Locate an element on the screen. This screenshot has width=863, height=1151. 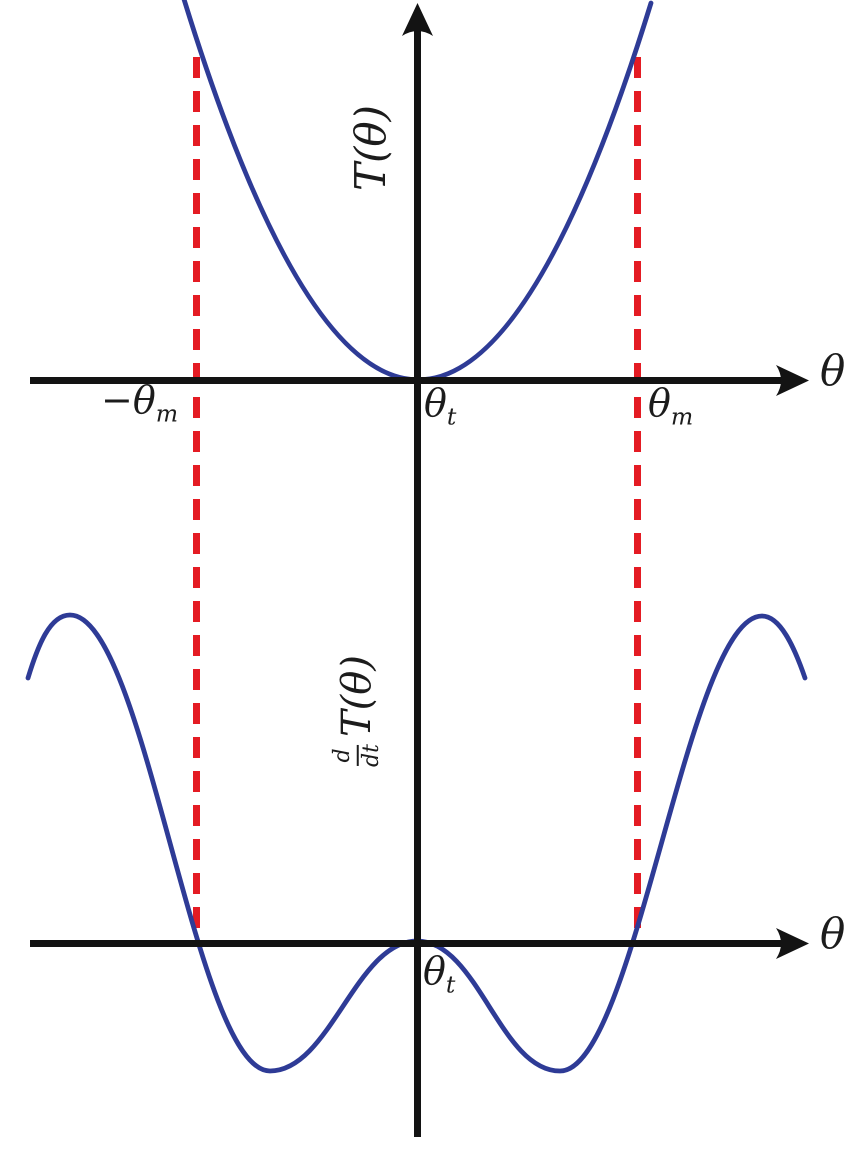
label-theta-t-bottom: θt is located at coordinates (439, 974).